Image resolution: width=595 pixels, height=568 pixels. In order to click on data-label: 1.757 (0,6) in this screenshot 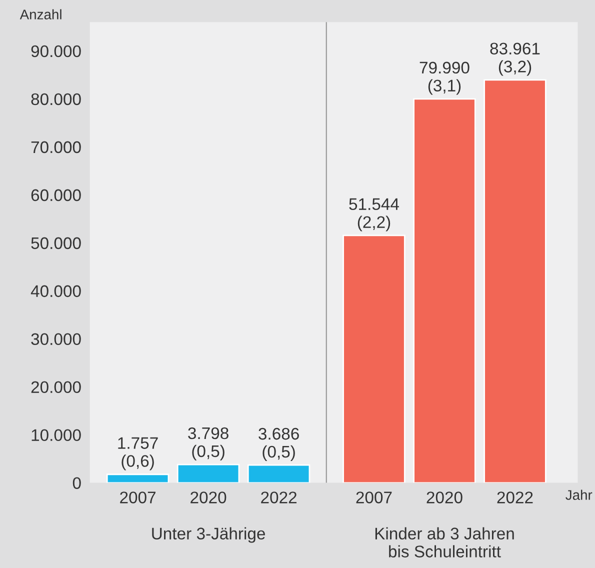, I will do `click(138, 453)`.